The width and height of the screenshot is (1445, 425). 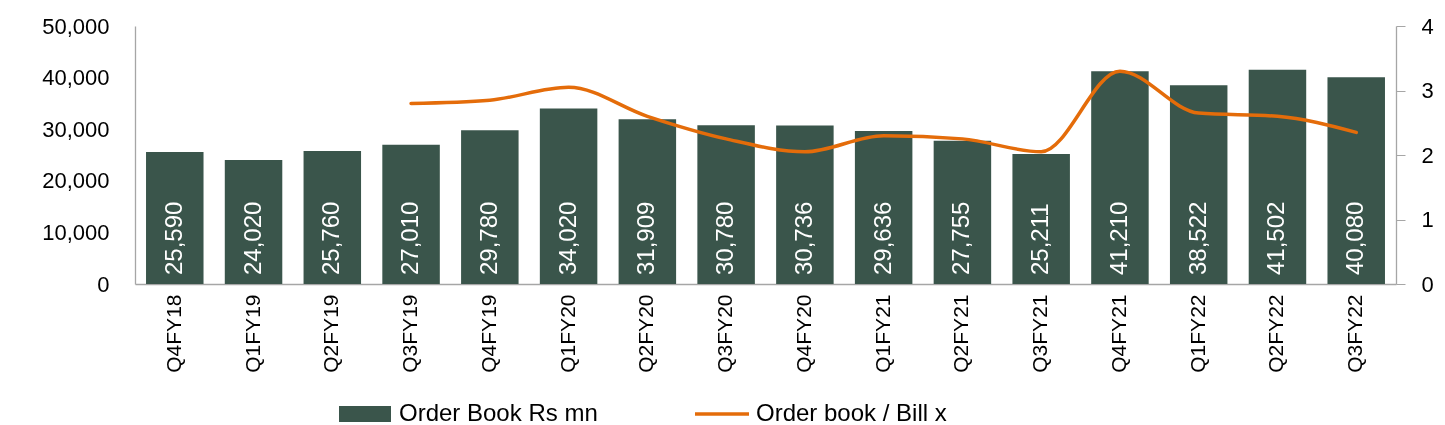 I want to click on data-label: 34,020, so click(x=567, y=238).